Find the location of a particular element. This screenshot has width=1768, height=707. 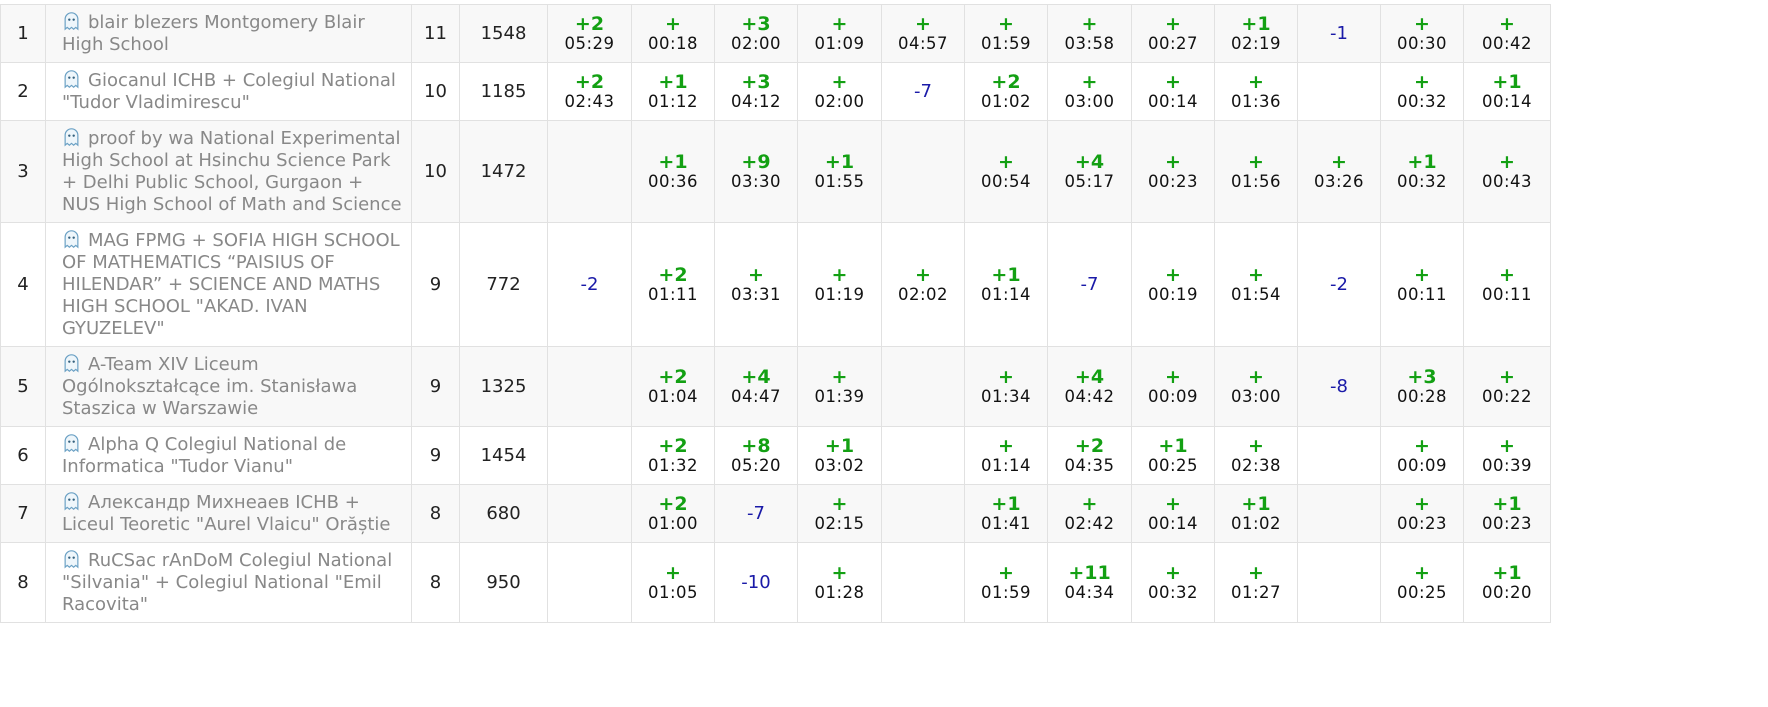

problem-cell: +04:57 is located at coordinates (923, 33).